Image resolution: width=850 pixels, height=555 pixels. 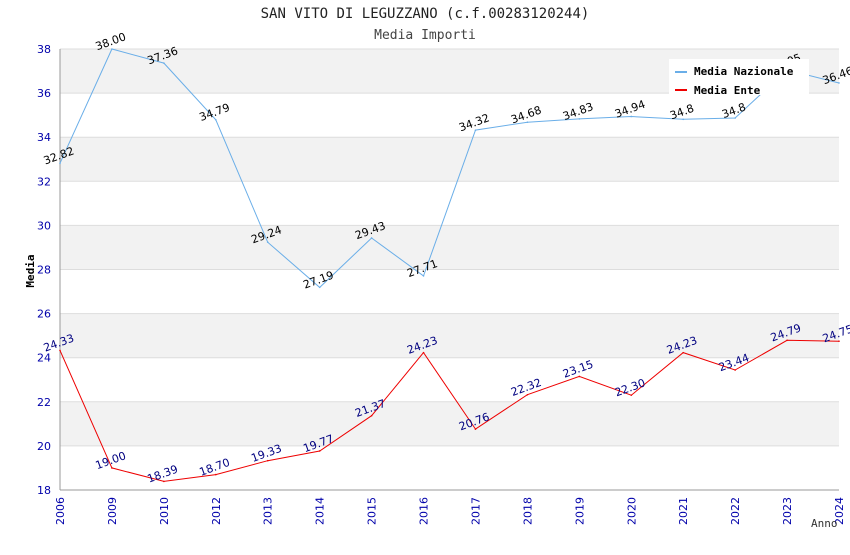 What do you see at coordinates (318, 280) in the screenshot?
I see `data-label: 27.19` at bounding box center [318, 280].